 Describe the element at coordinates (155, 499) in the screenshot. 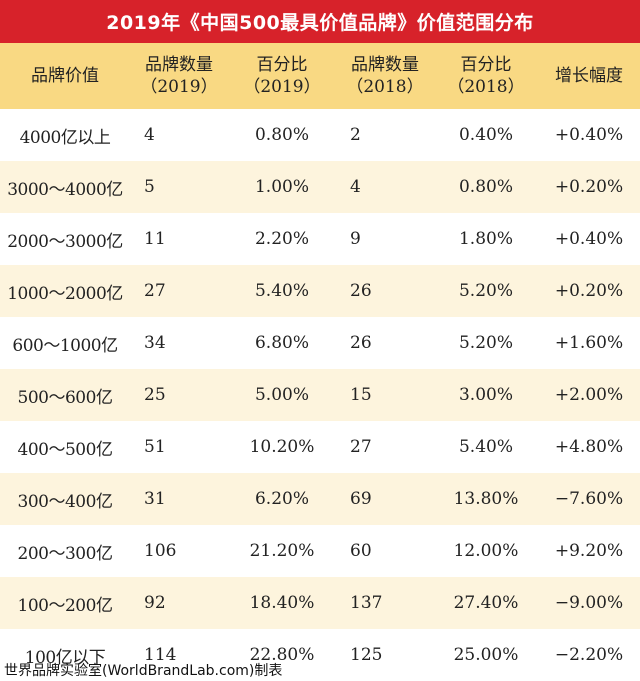

I see `cell-count-2019: 31` at that location.